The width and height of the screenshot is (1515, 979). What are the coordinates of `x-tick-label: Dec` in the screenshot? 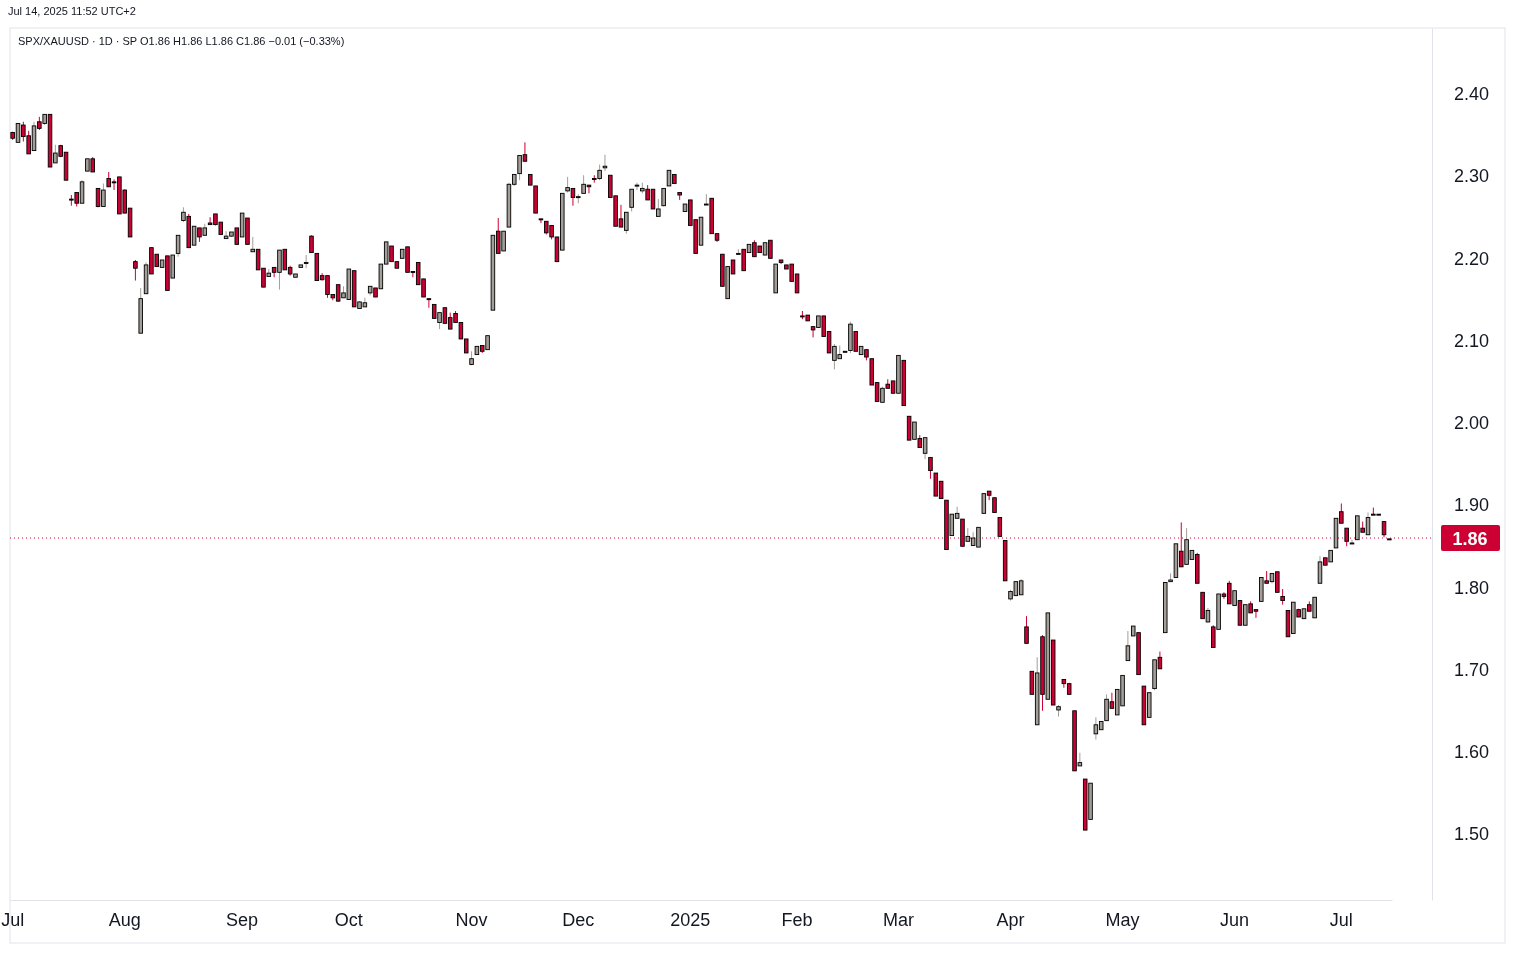 It's located at (578, 919).